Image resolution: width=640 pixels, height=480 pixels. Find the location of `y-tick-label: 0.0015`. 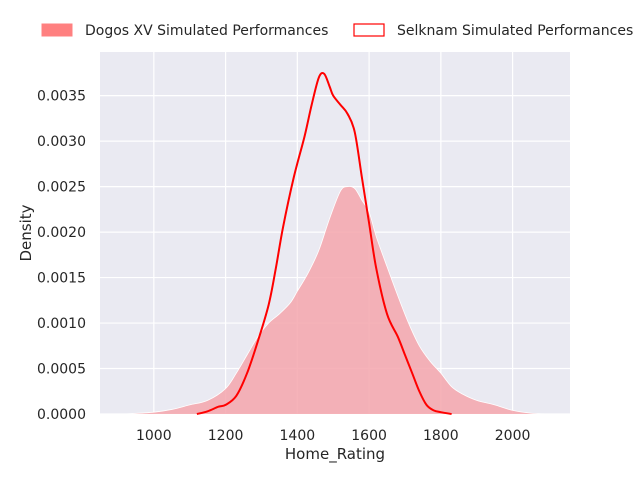

y-tick-label: 0.0015 is located at coordinates (61, 279).